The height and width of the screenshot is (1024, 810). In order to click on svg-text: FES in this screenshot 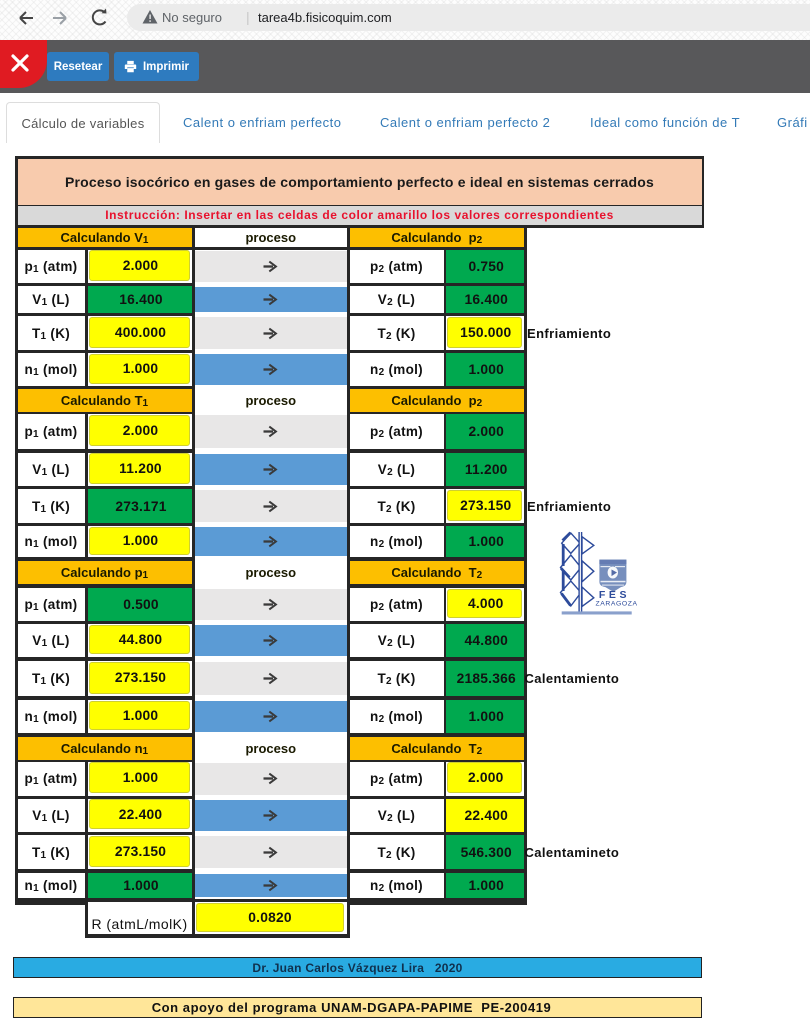, I will do `click(614, 595)`.